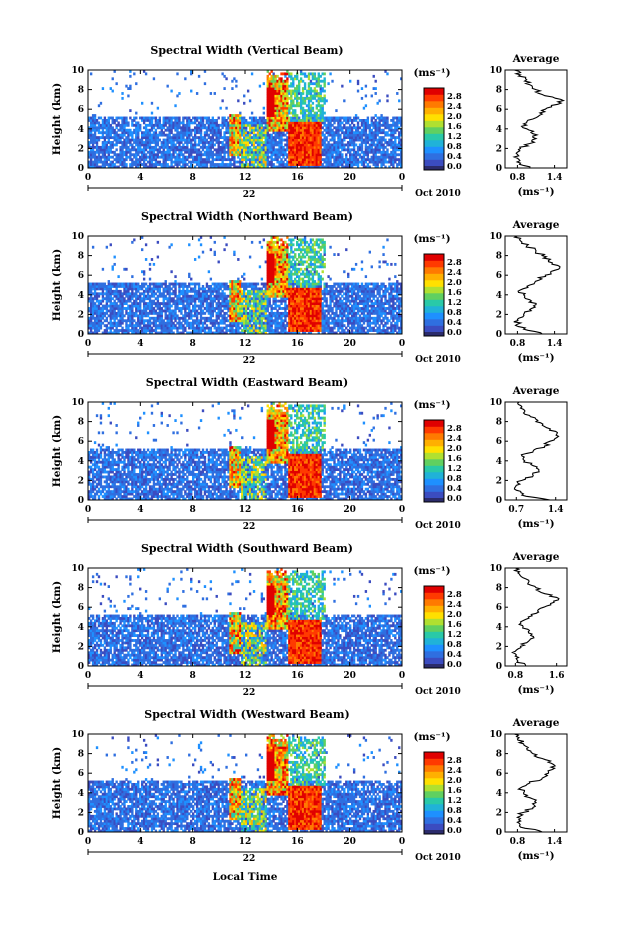 This screenshot has height=929, width=622. What do you see at coordinates (81, 169) in the screenshot?
I see `y-tick-label: 0` at bounding box center [81, 169].